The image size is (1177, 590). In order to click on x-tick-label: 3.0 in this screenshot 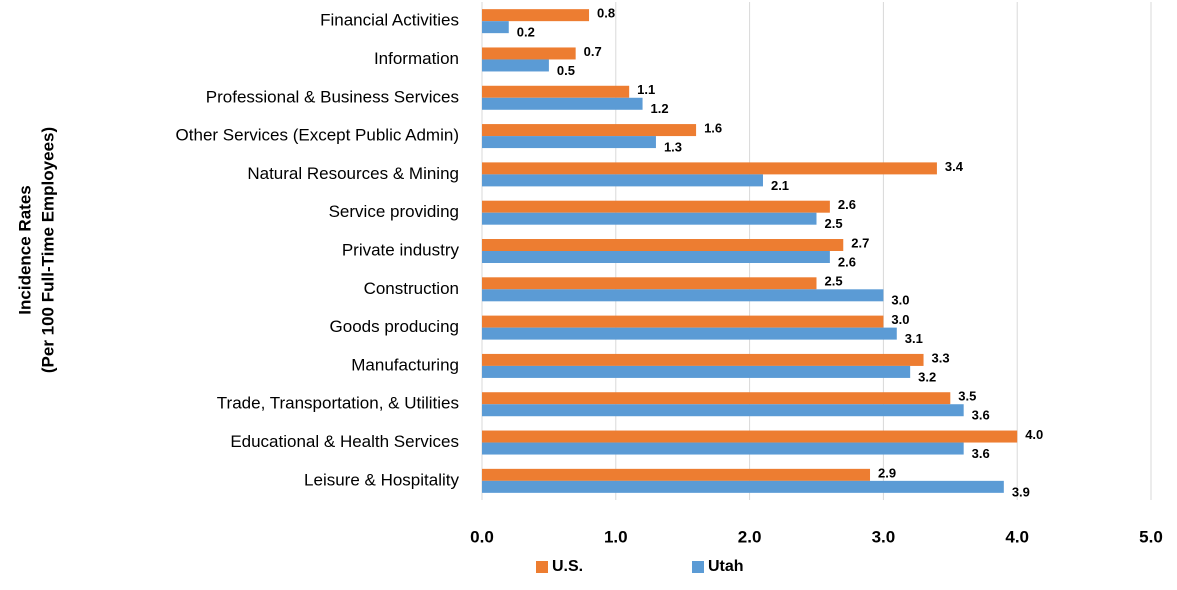, I will do `click(884, 536)`.